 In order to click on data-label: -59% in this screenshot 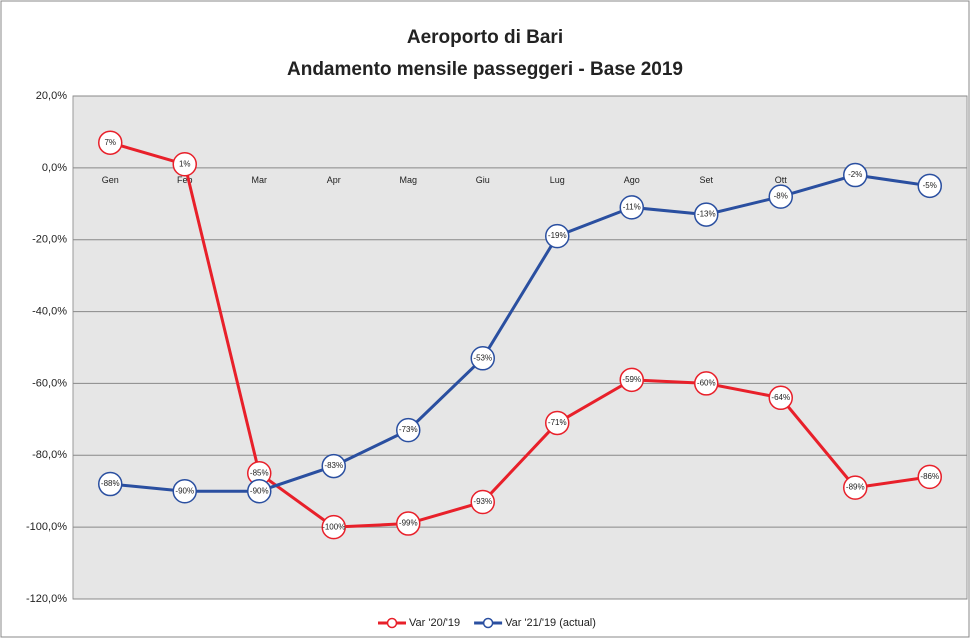, I will do `click(631, 379)`.